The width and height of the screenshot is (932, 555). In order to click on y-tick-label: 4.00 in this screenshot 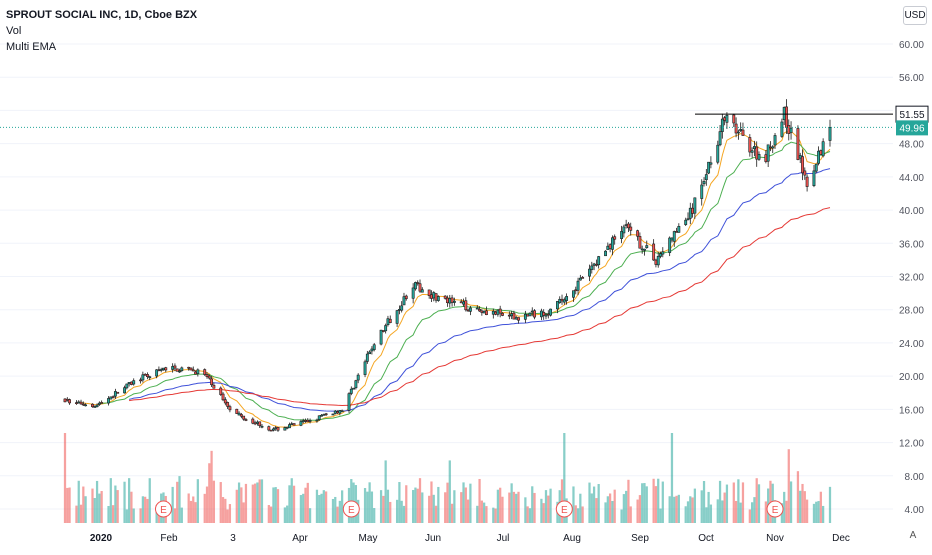, I will do `click(915, 510)`.